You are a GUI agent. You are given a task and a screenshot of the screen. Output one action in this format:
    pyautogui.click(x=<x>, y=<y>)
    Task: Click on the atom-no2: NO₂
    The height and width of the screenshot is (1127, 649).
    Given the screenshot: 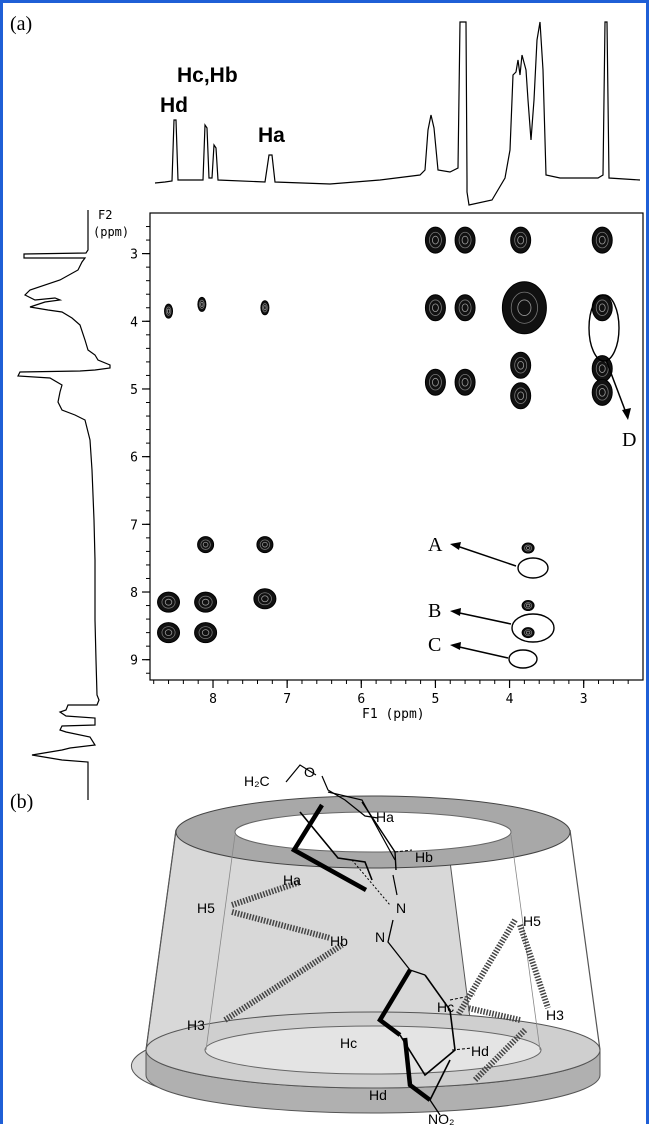 What is the action you would take?
    pyautogui.click(x=441, y=1119)
    